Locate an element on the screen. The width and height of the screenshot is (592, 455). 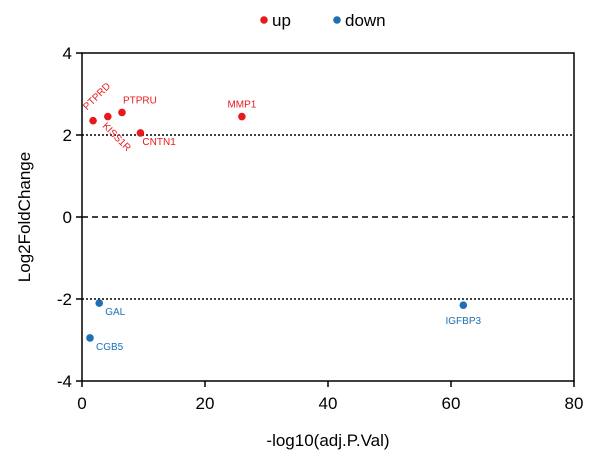
x-tick-label: 80 is located at coordinates (574, 403).